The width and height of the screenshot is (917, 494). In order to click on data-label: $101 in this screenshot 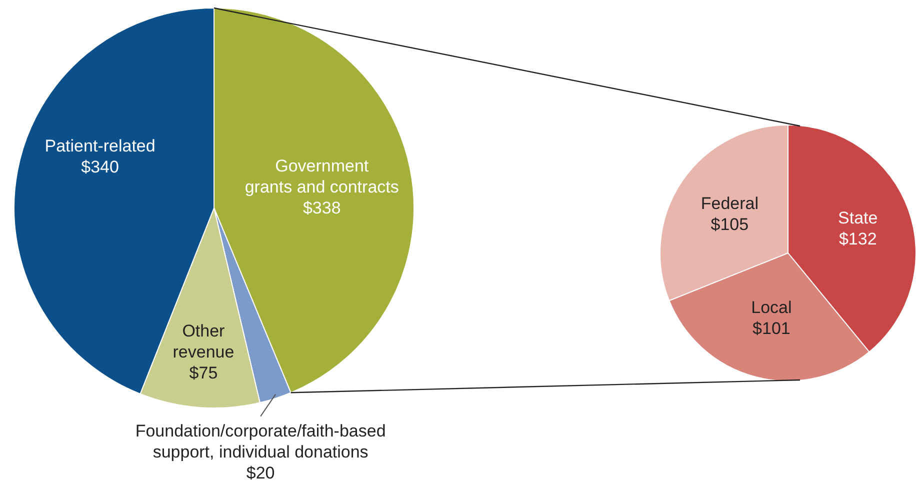, I will do `click(771, 328)`.